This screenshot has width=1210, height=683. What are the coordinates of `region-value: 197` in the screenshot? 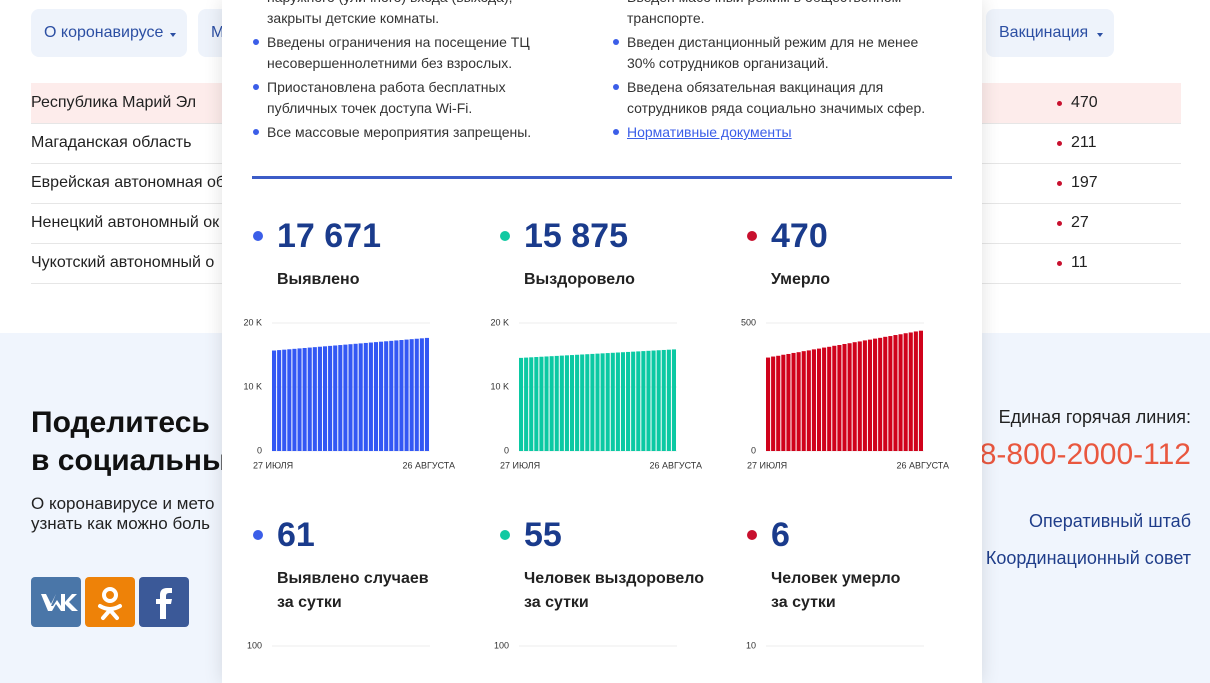 It's located at (1084, 182).